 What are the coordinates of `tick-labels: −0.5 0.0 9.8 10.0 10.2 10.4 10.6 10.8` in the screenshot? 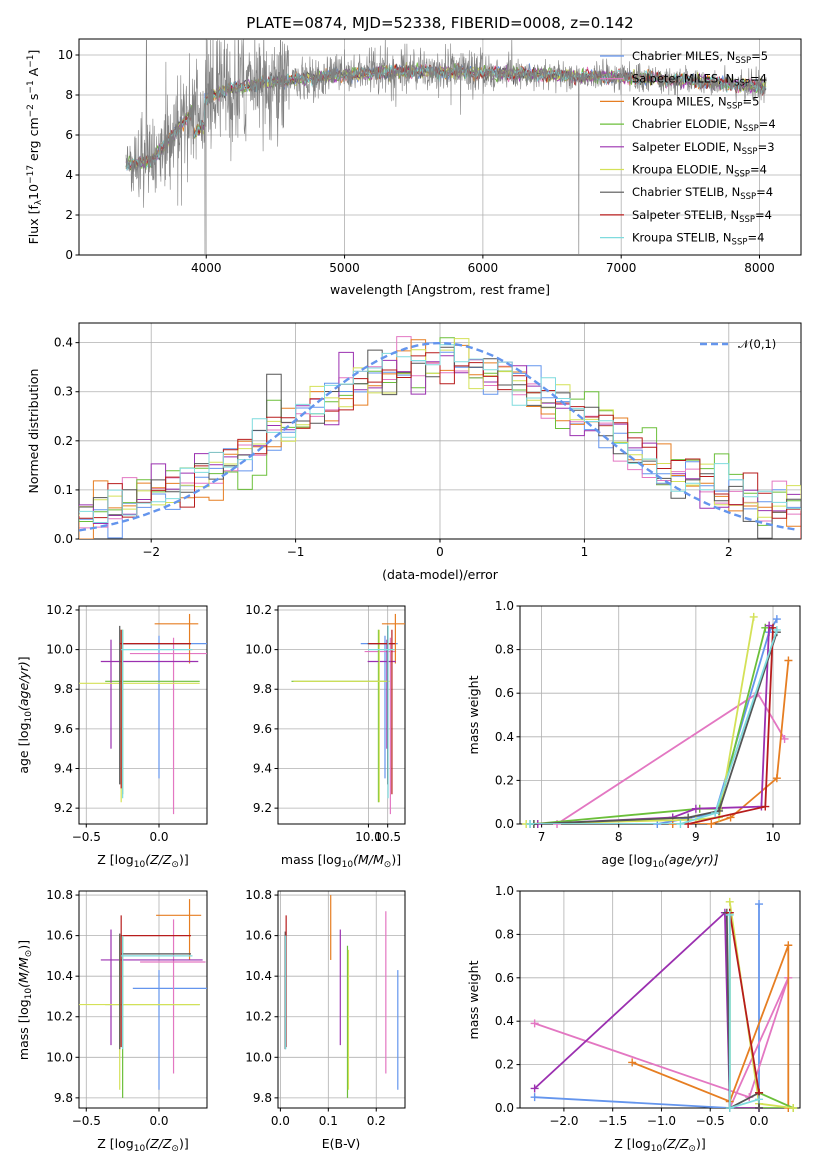 It's located at (107, 1008).